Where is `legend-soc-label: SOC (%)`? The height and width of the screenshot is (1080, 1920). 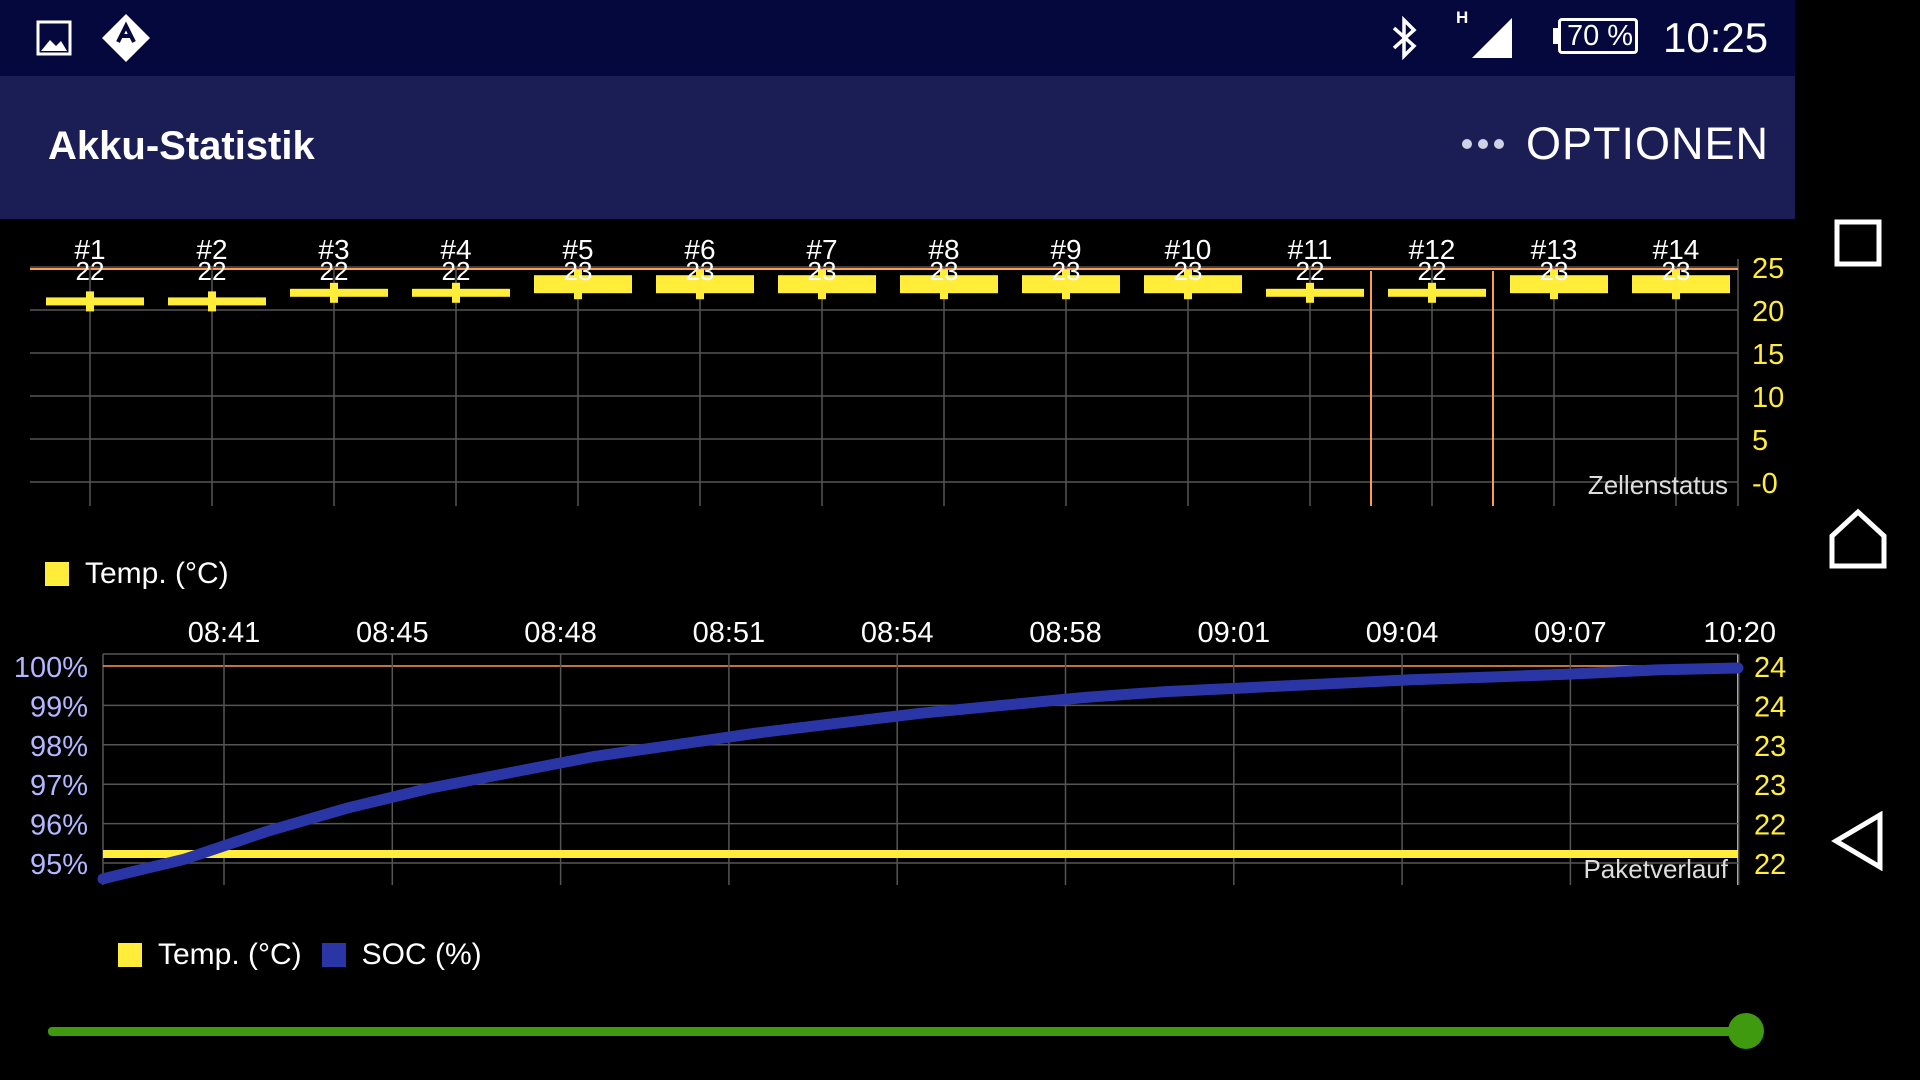
legend-soc-label: SOC (%) is located at coordinates (421, 954).